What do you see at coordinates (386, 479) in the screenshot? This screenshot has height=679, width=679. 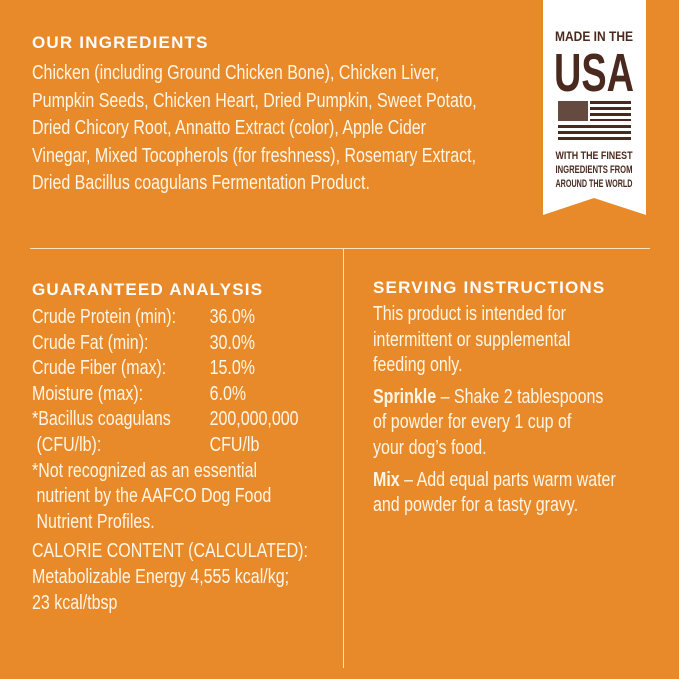 I see `mix-label: Mix` at bounding box center [386, 479].